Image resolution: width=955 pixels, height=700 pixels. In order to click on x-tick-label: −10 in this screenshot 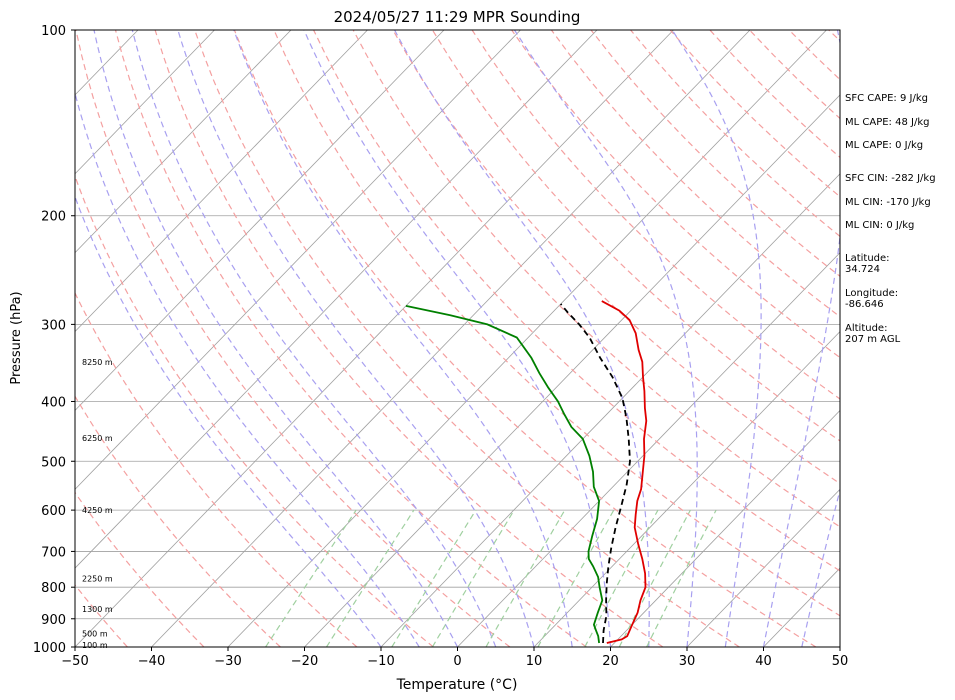, I will do `click(380, 661)`.